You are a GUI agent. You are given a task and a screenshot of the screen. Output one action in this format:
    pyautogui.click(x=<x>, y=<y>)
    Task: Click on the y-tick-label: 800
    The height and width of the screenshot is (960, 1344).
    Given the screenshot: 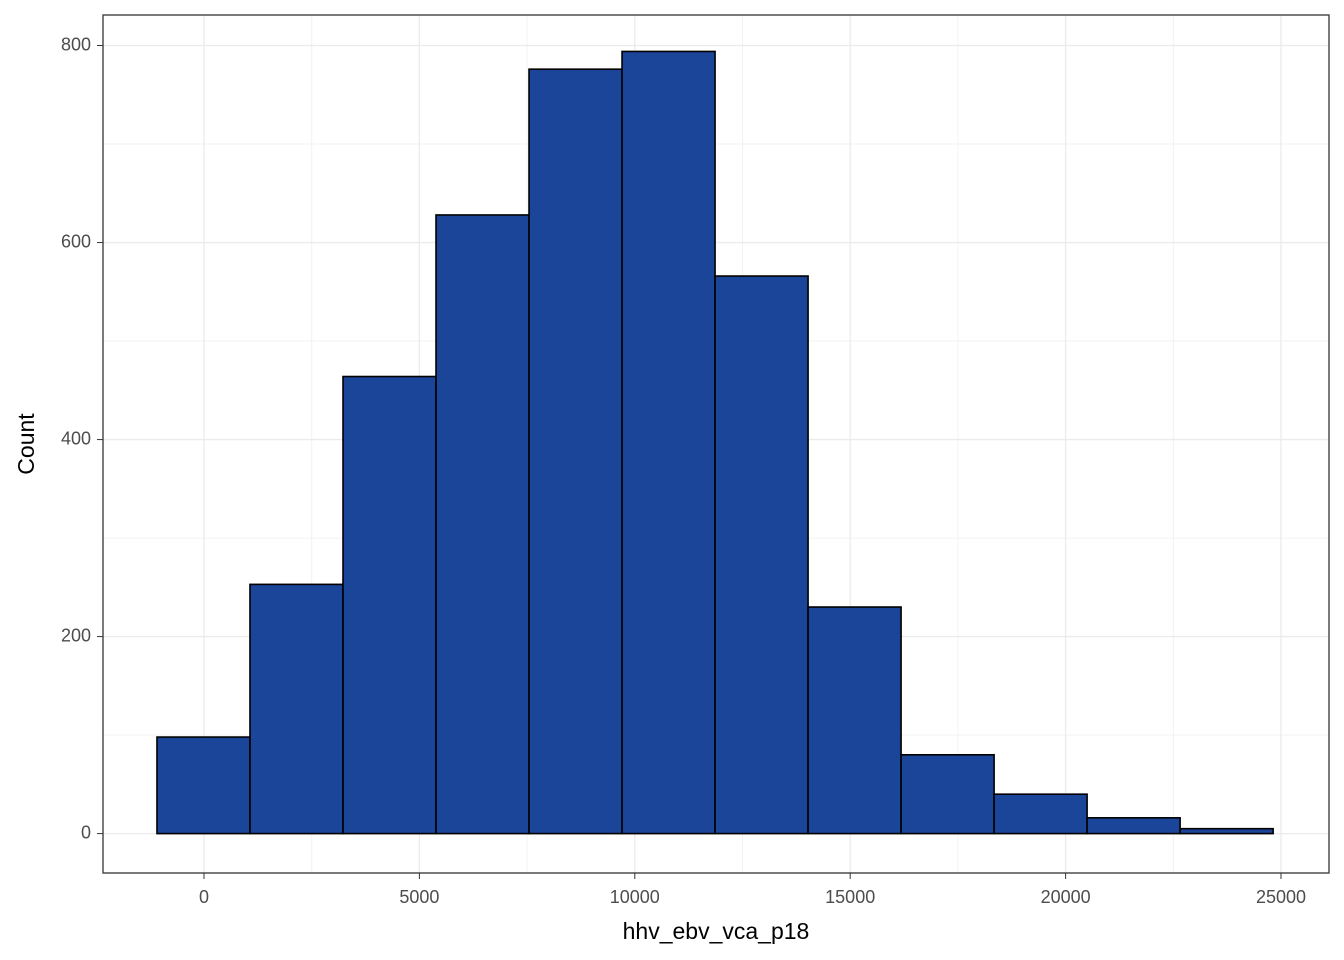 What is the action you would take?
    pyautogui.click(x=76, y=44)
    